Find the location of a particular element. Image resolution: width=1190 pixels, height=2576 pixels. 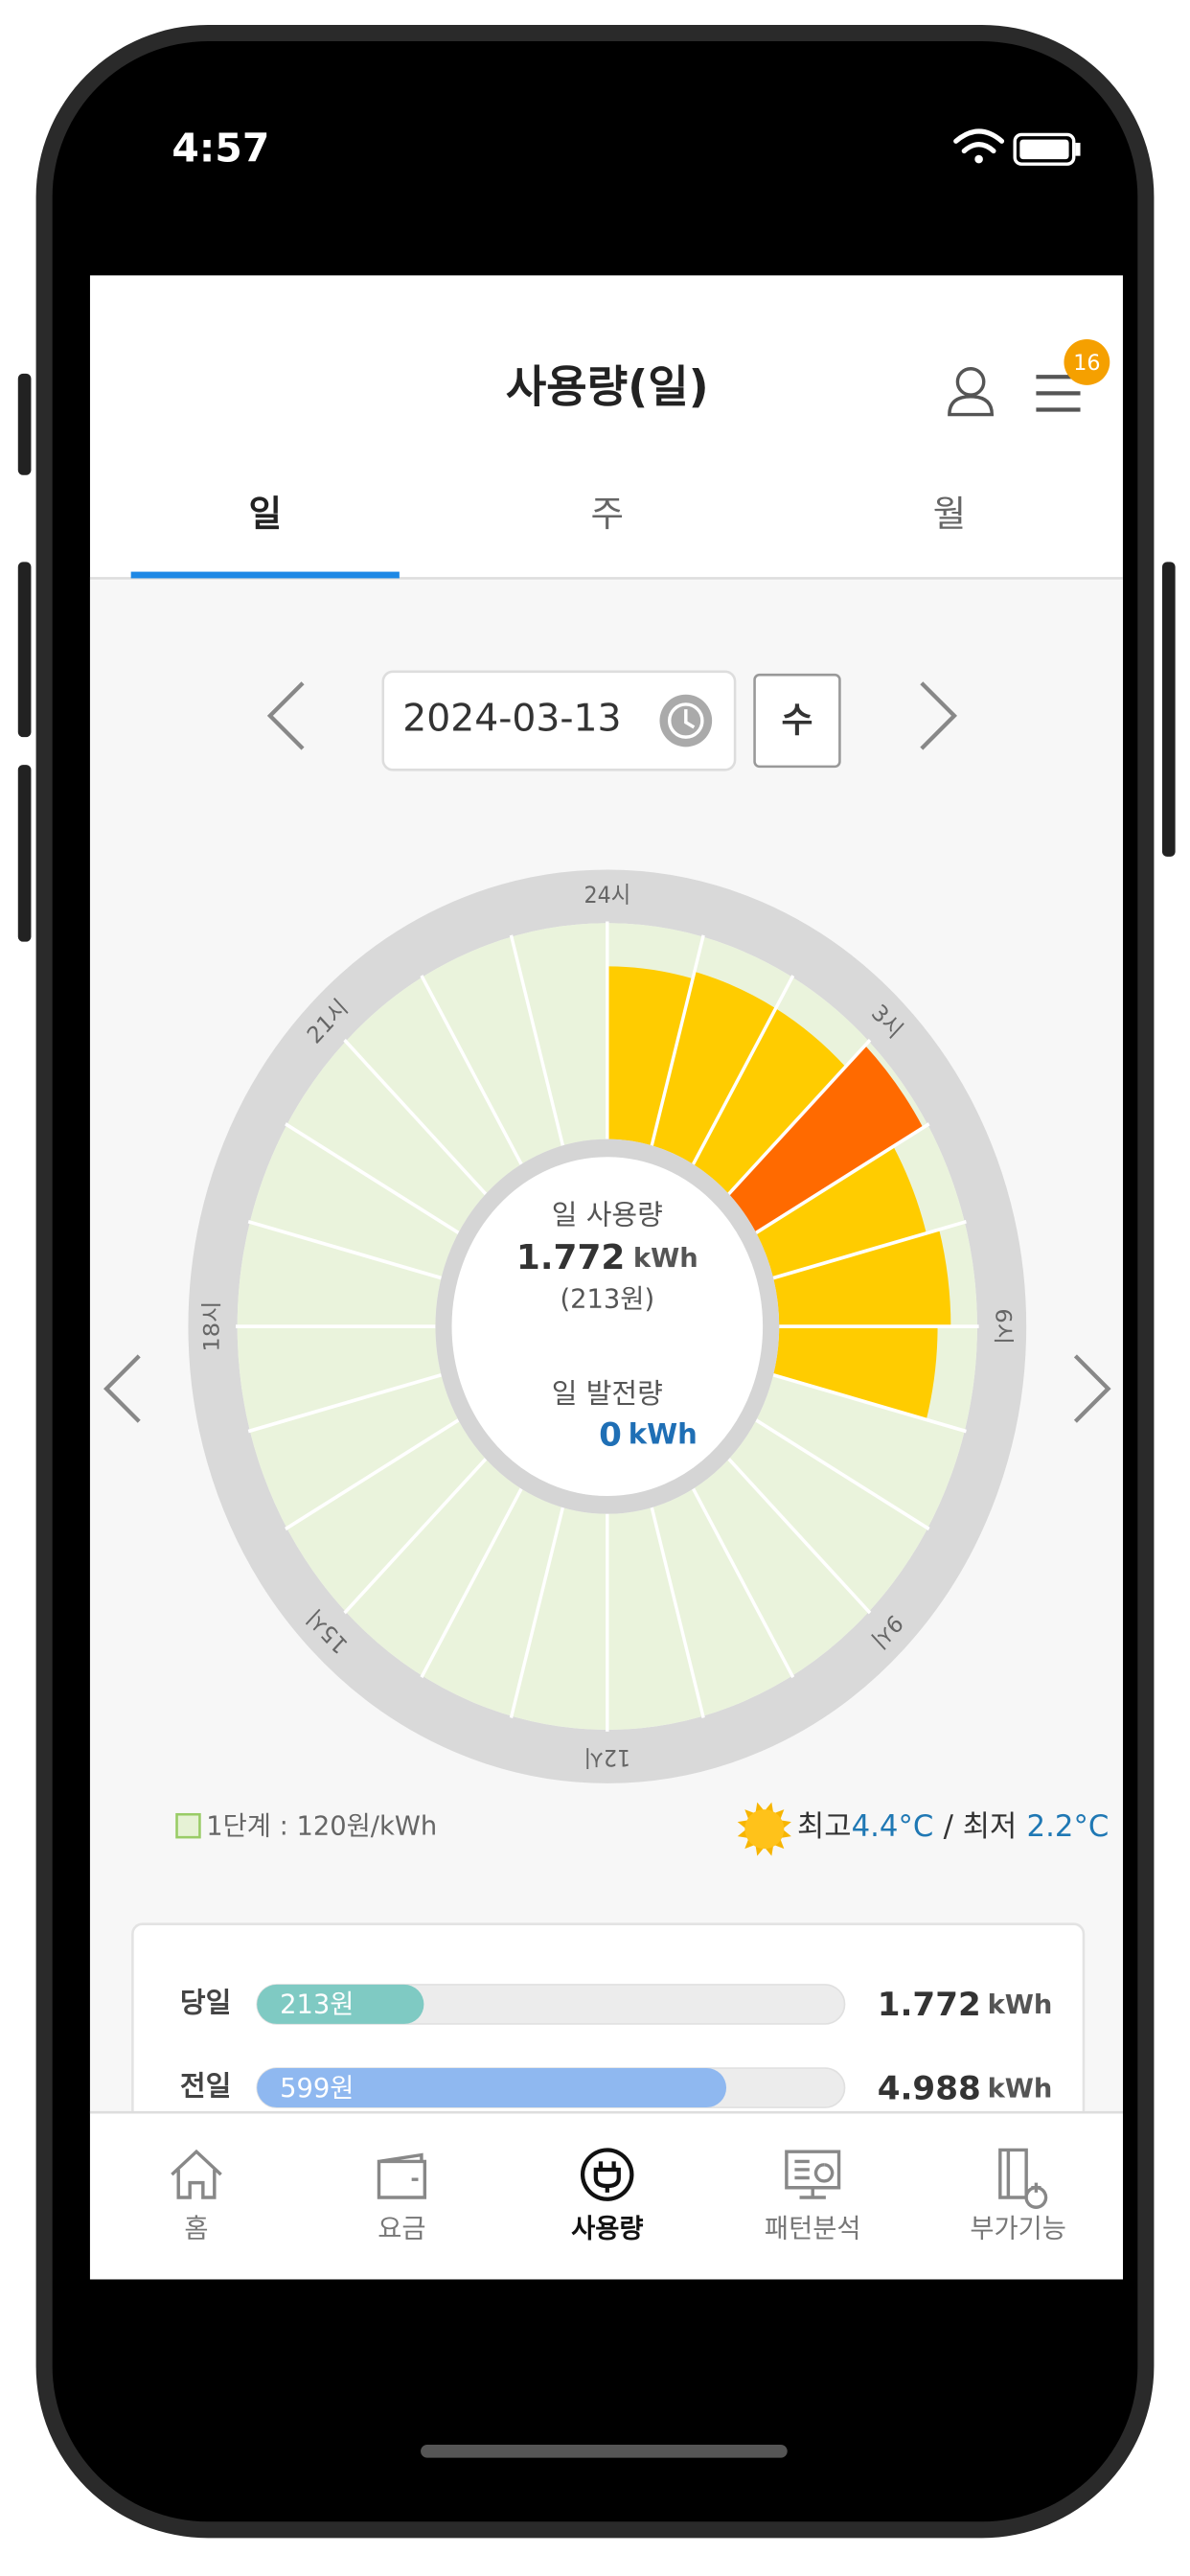

tab: 주 is located at coordinates (608, 514).